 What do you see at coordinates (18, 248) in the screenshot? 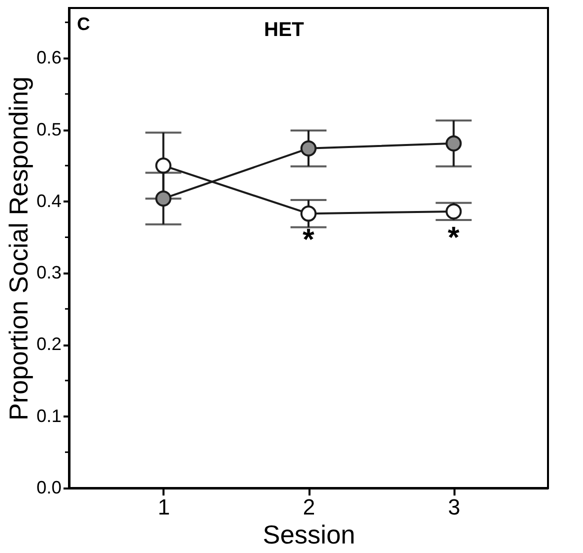
I see `y-axis-title: Proportion Social Responding` at bounding box center [18, 248].